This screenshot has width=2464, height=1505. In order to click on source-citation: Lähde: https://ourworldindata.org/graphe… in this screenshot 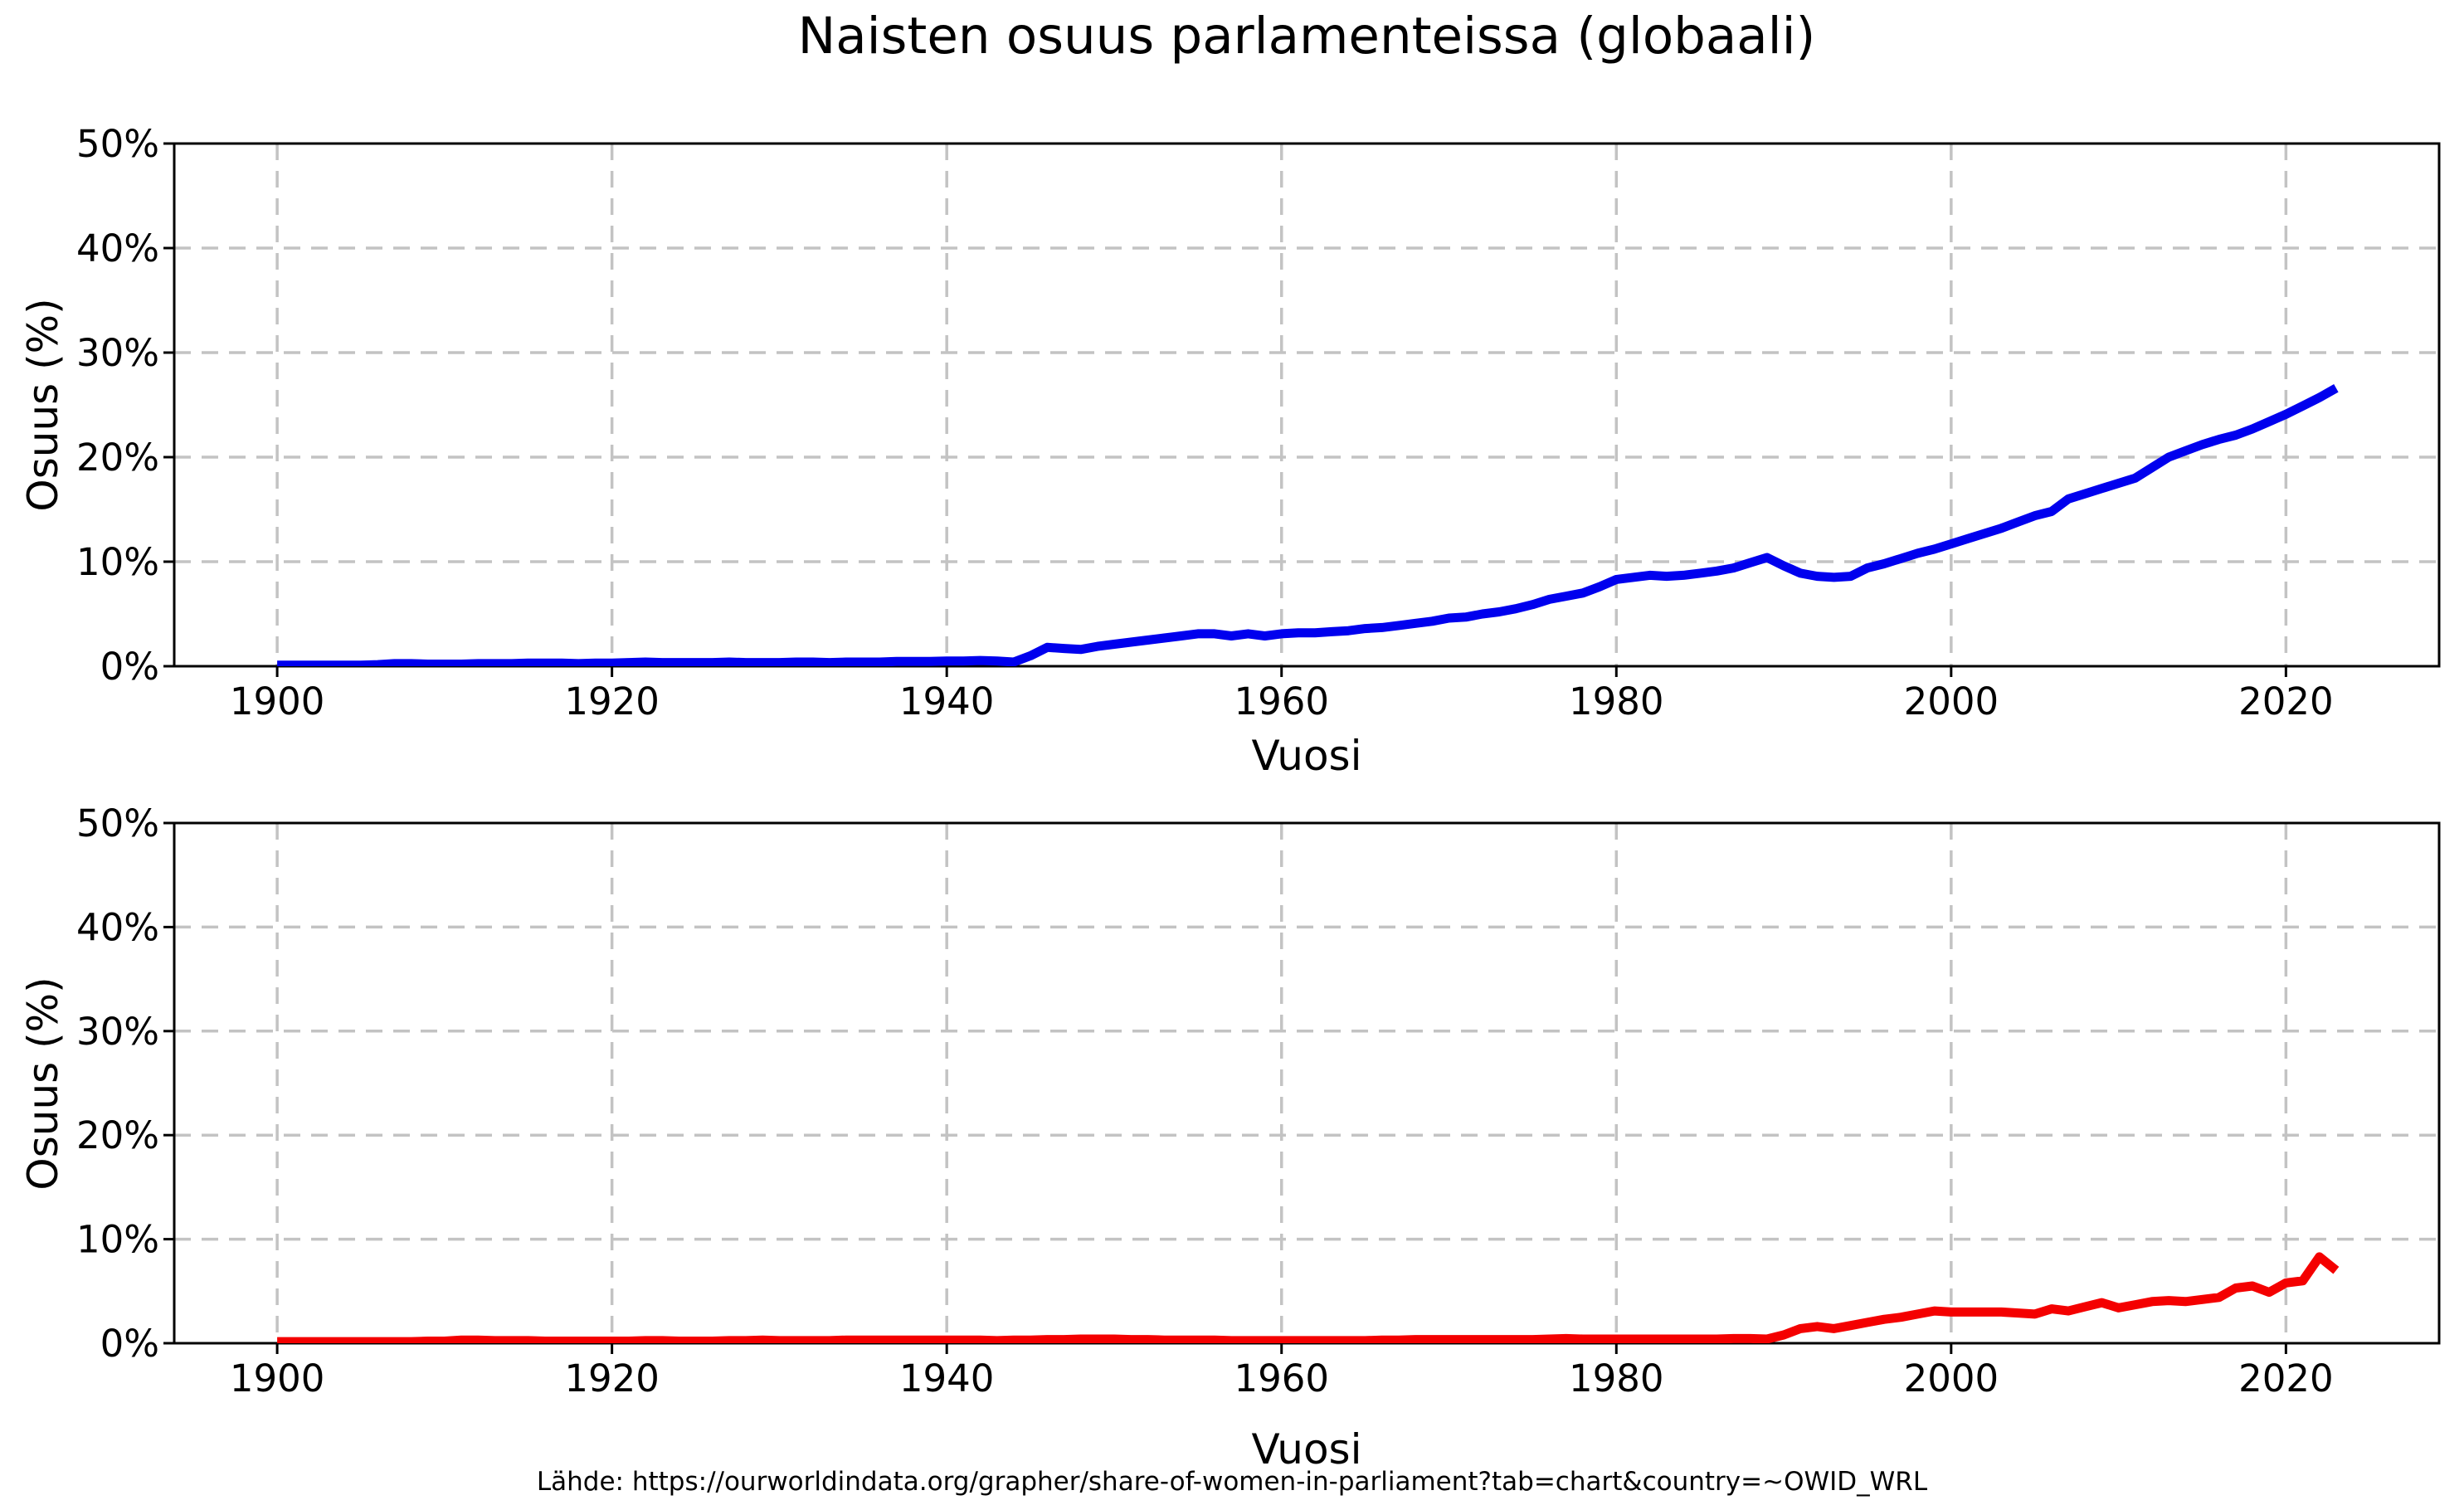, I will do `click(1232, 1482)`.